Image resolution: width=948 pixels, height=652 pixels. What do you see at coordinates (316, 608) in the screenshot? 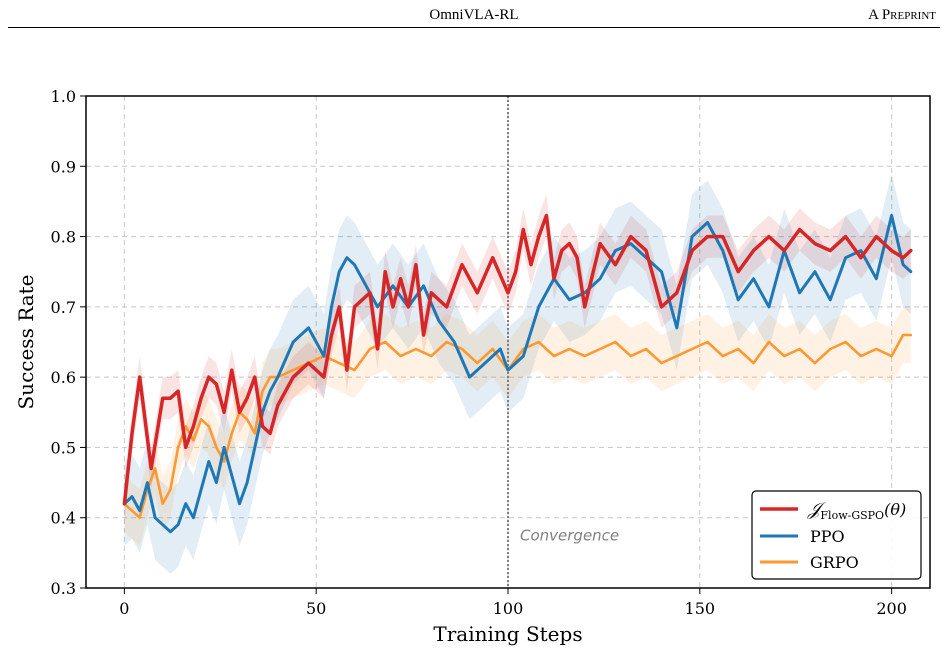
I see `x-tick-label-1: 50` at bounding box center [316, 608].